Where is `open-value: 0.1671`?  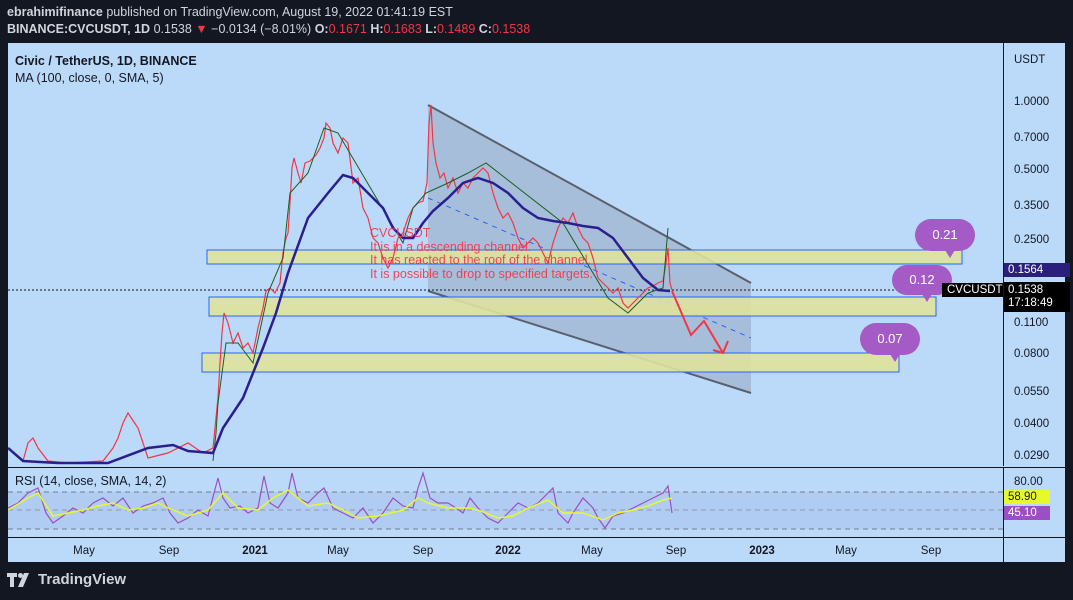
open-value: 0.1671 is located at coordinates (347, 29).